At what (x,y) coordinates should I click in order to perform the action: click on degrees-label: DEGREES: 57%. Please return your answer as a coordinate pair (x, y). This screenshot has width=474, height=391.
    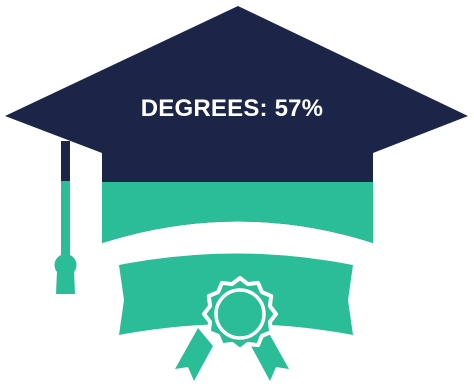
    Looking at the image, I should click on (232, 108).